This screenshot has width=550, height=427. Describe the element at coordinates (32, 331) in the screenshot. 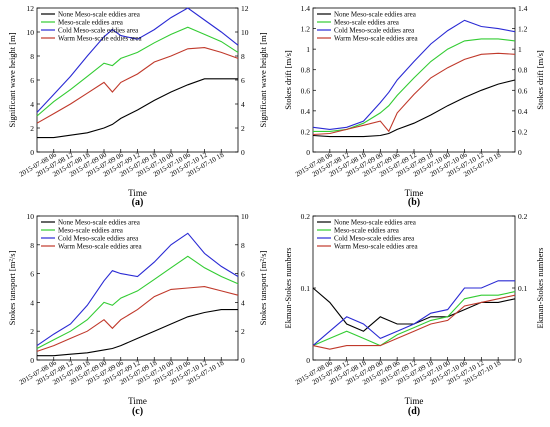

I see `y-tick-label-left: 2` at that location.